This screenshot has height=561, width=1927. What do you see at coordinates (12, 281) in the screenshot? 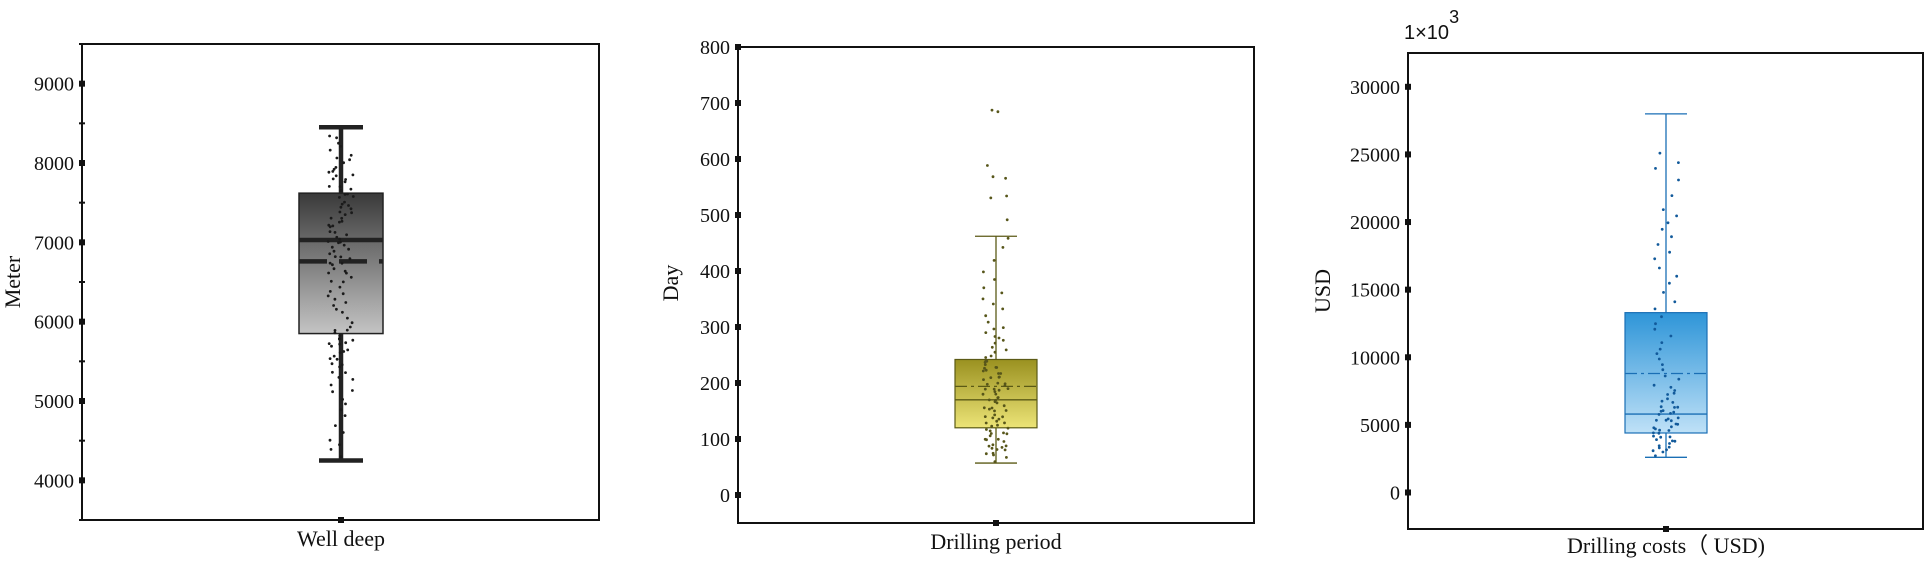
I see `y-axis-title: Meter` at bounding box center [12, 281].